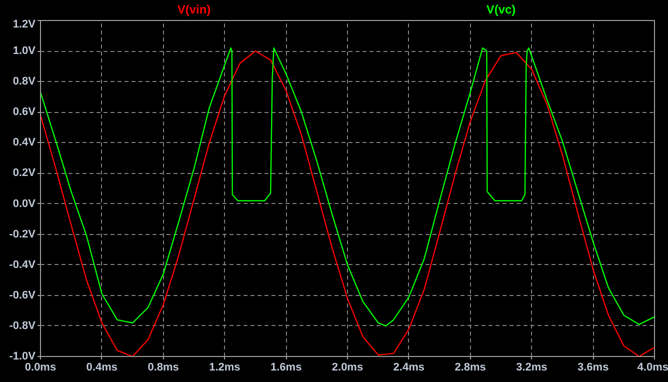  What do you see at coordinates (501, 9) in the screenshot?
I see `text: V(vc)` at bounding box center [501, 9].